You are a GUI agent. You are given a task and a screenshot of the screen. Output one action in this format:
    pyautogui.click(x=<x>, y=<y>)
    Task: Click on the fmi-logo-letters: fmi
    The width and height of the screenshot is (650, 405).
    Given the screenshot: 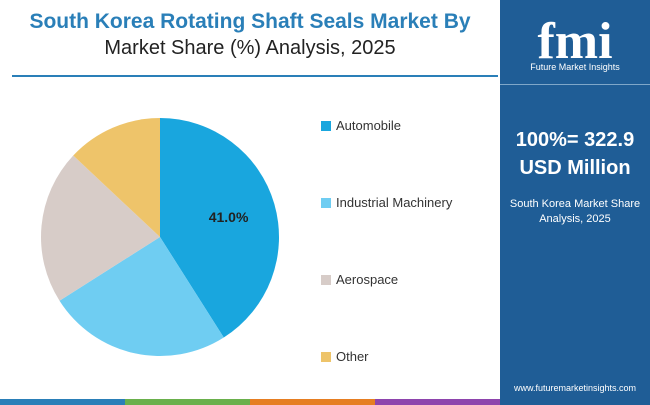 What is the action you would take?
    pyautogui.click(x=574, y=41)
    